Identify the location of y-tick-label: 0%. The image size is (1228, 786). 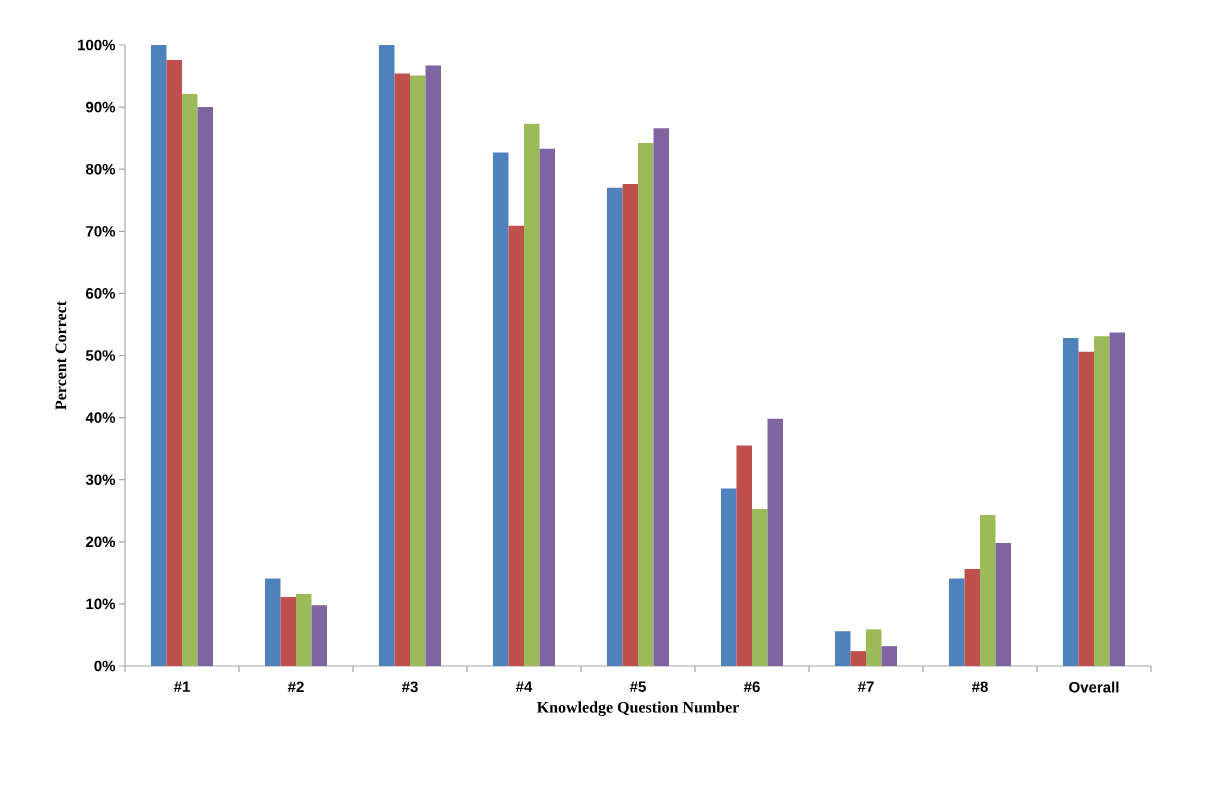
(105, 666).